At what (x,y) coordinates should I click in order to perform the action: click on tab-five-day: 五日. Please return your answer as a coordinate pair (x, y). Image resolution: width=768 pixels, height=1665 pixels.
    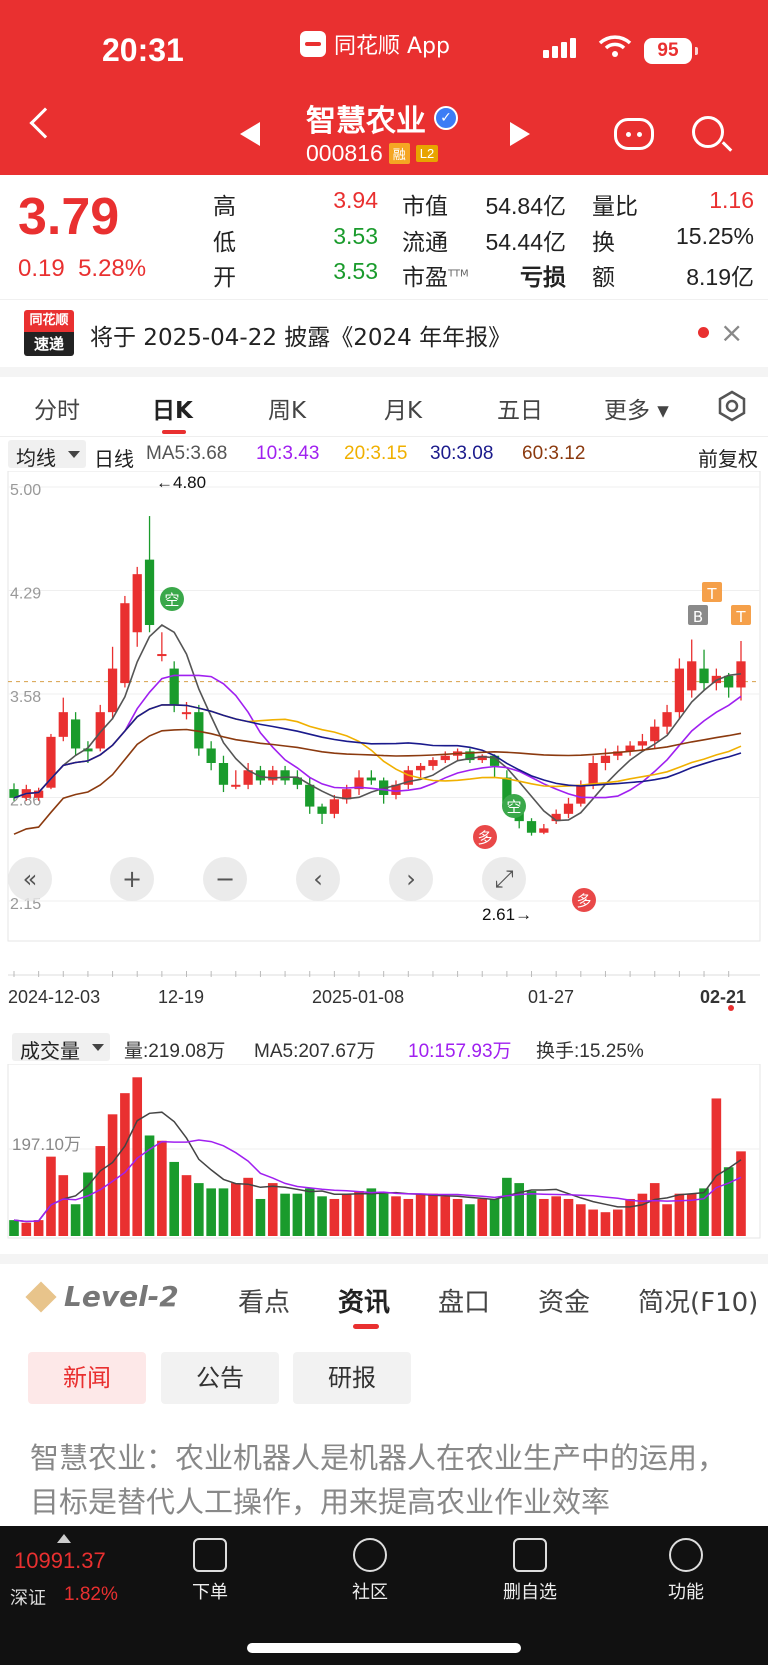
    Looking at the image, I should click on (520, 411).